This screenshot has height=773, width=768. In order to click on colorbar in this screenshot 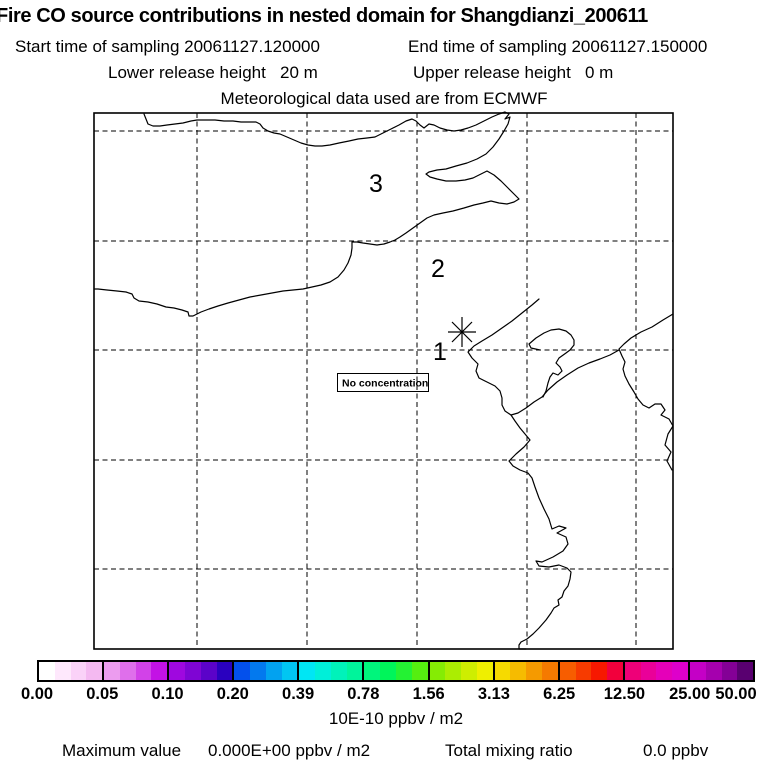, I will do `click(396, 671)`.